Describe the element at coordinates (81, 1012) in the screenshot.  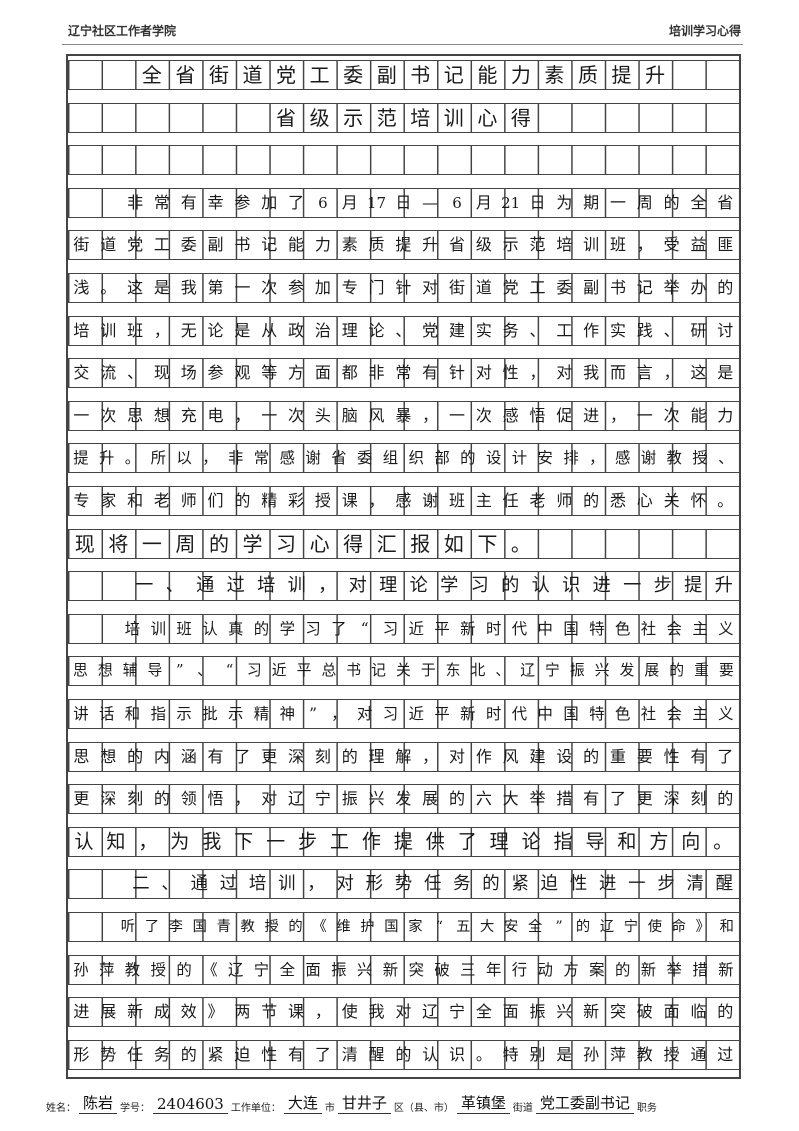
I see `handwritten-char: 进` at that location.